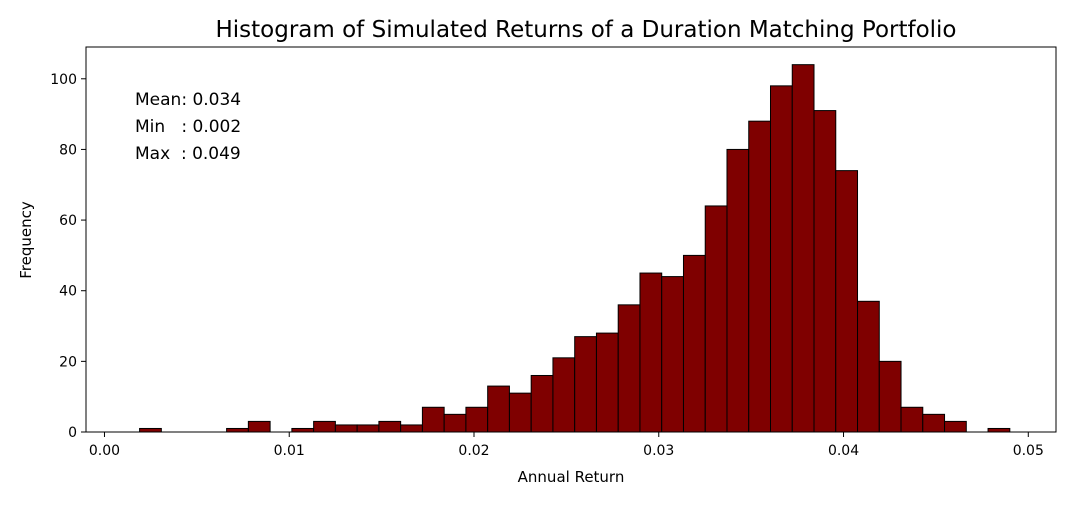 The width and height of the screenshot is (1090, 506). I want to click on x-tick-label: 0.04, so click(843, 451).